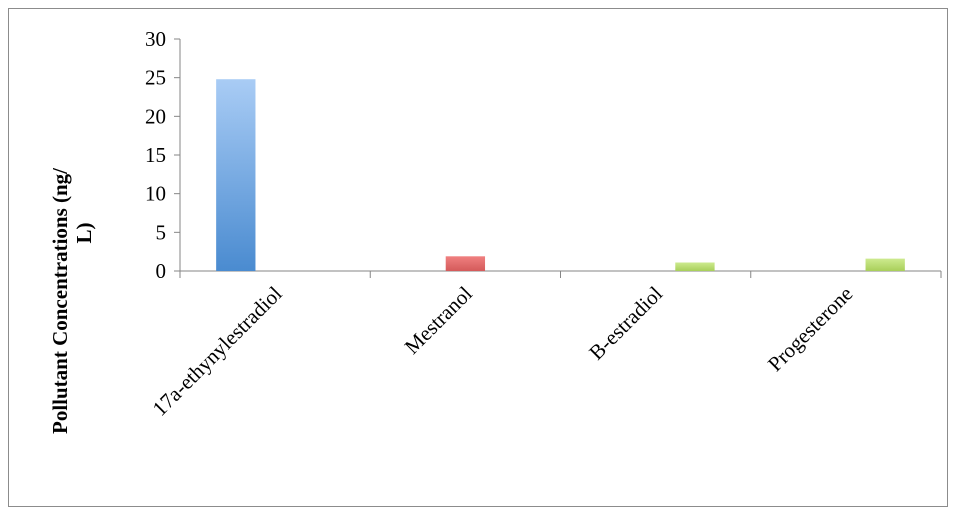 This screenshot has height=515, width=956. I want to click on y-tick-label: 25, so click(155, 78).